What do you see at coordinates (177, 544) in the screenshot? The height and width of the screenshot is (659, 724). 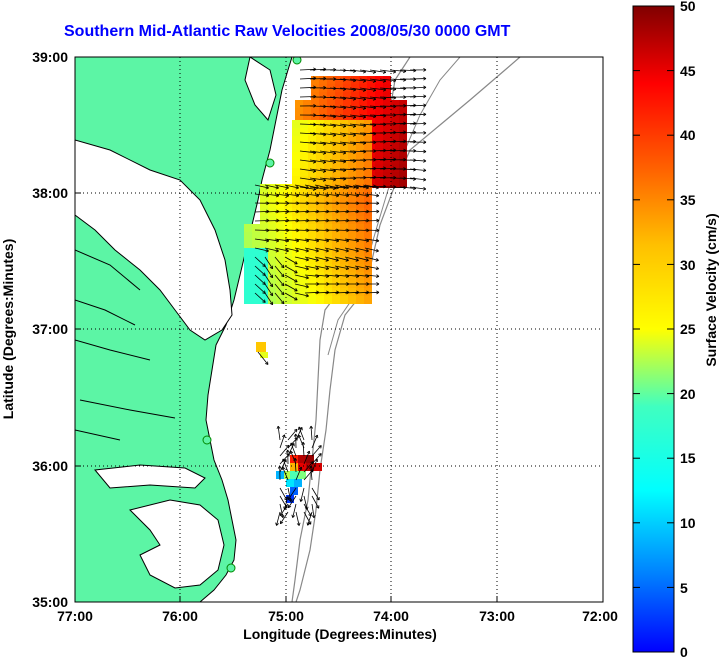 I see `pamlico-sound` at bounding box center [177, 544].